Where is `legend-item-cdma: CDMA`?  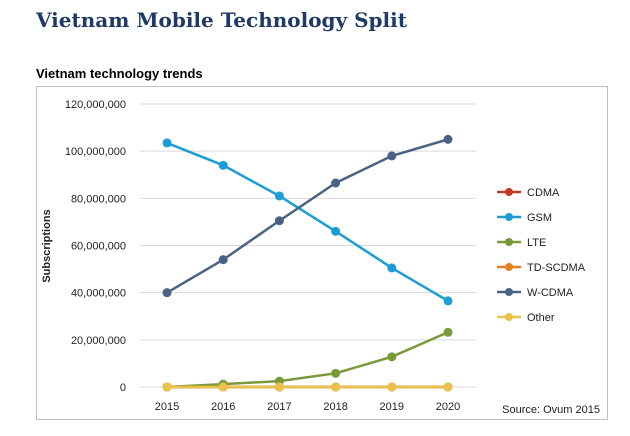
legend-item-cdma: CDMA is located at coordinates (528, 193).